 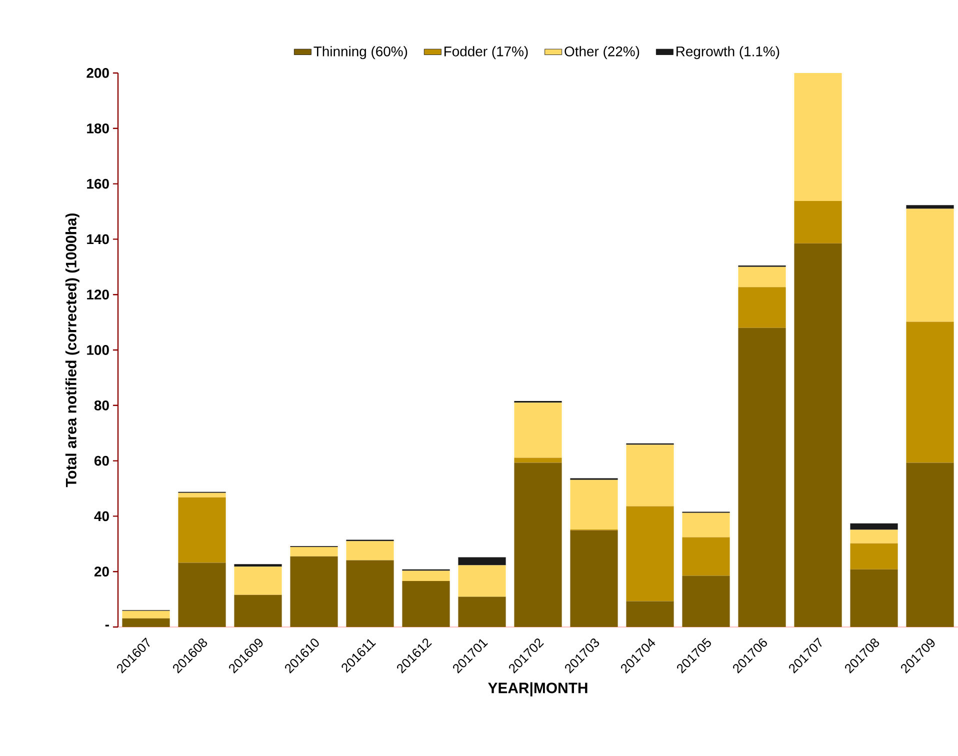 What do you see at coordinates (602, 53) in the screenshot?
I see `legend-label: Other (22%)` at bounding box center [602, 53].